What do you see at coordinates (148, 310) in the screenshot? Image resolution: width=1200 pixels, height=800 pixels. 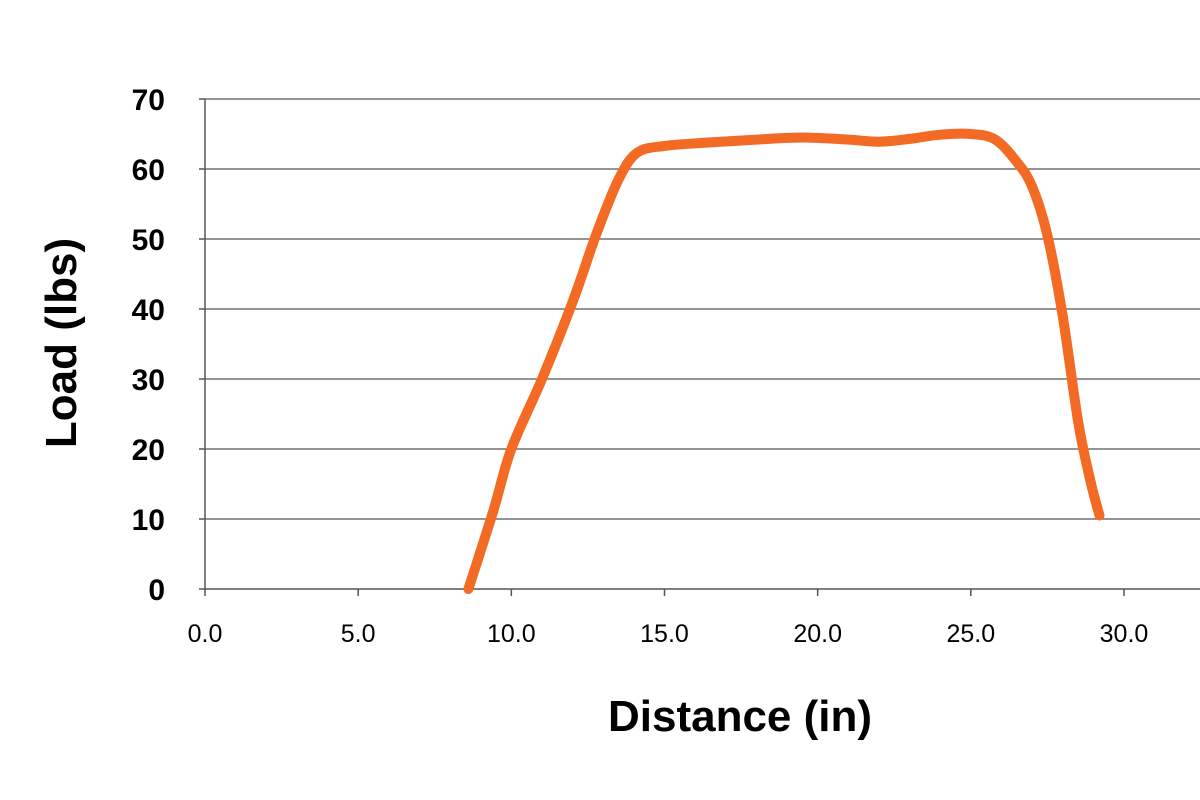 I see `y-tick-label: 40` at bounding box center [148, 310].